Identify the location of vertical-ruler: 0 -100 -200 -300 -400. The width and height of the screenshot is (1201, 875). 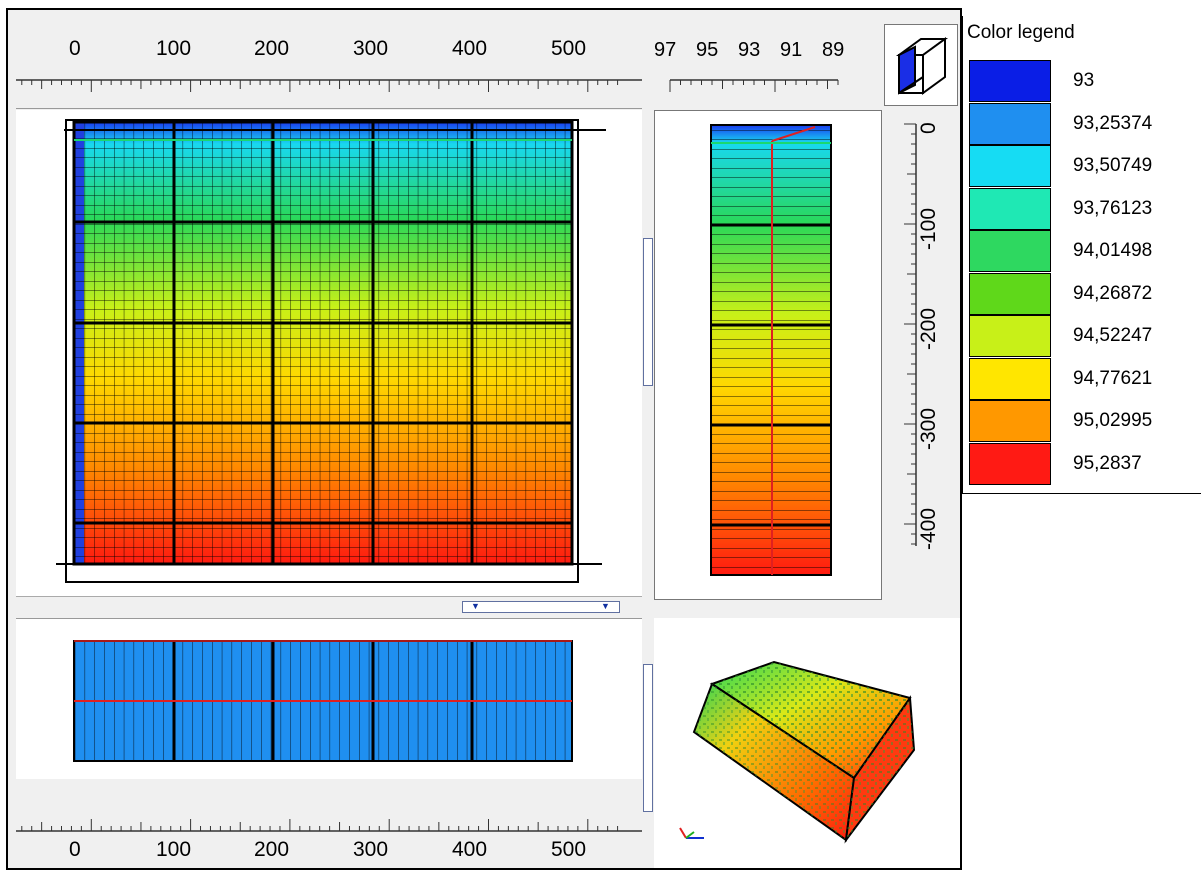
(922, 355).